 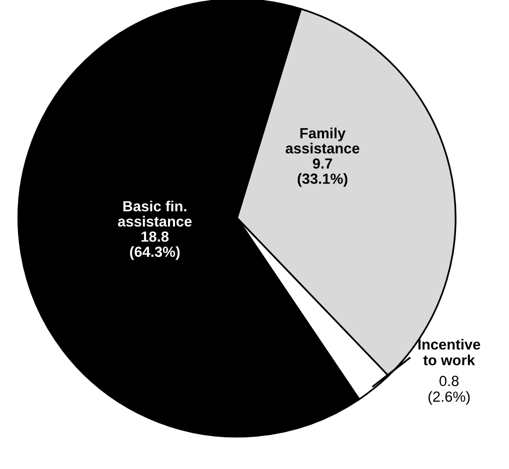 I want to click on data-label: 0.8 (2.6%), so click(x=449, y=390).